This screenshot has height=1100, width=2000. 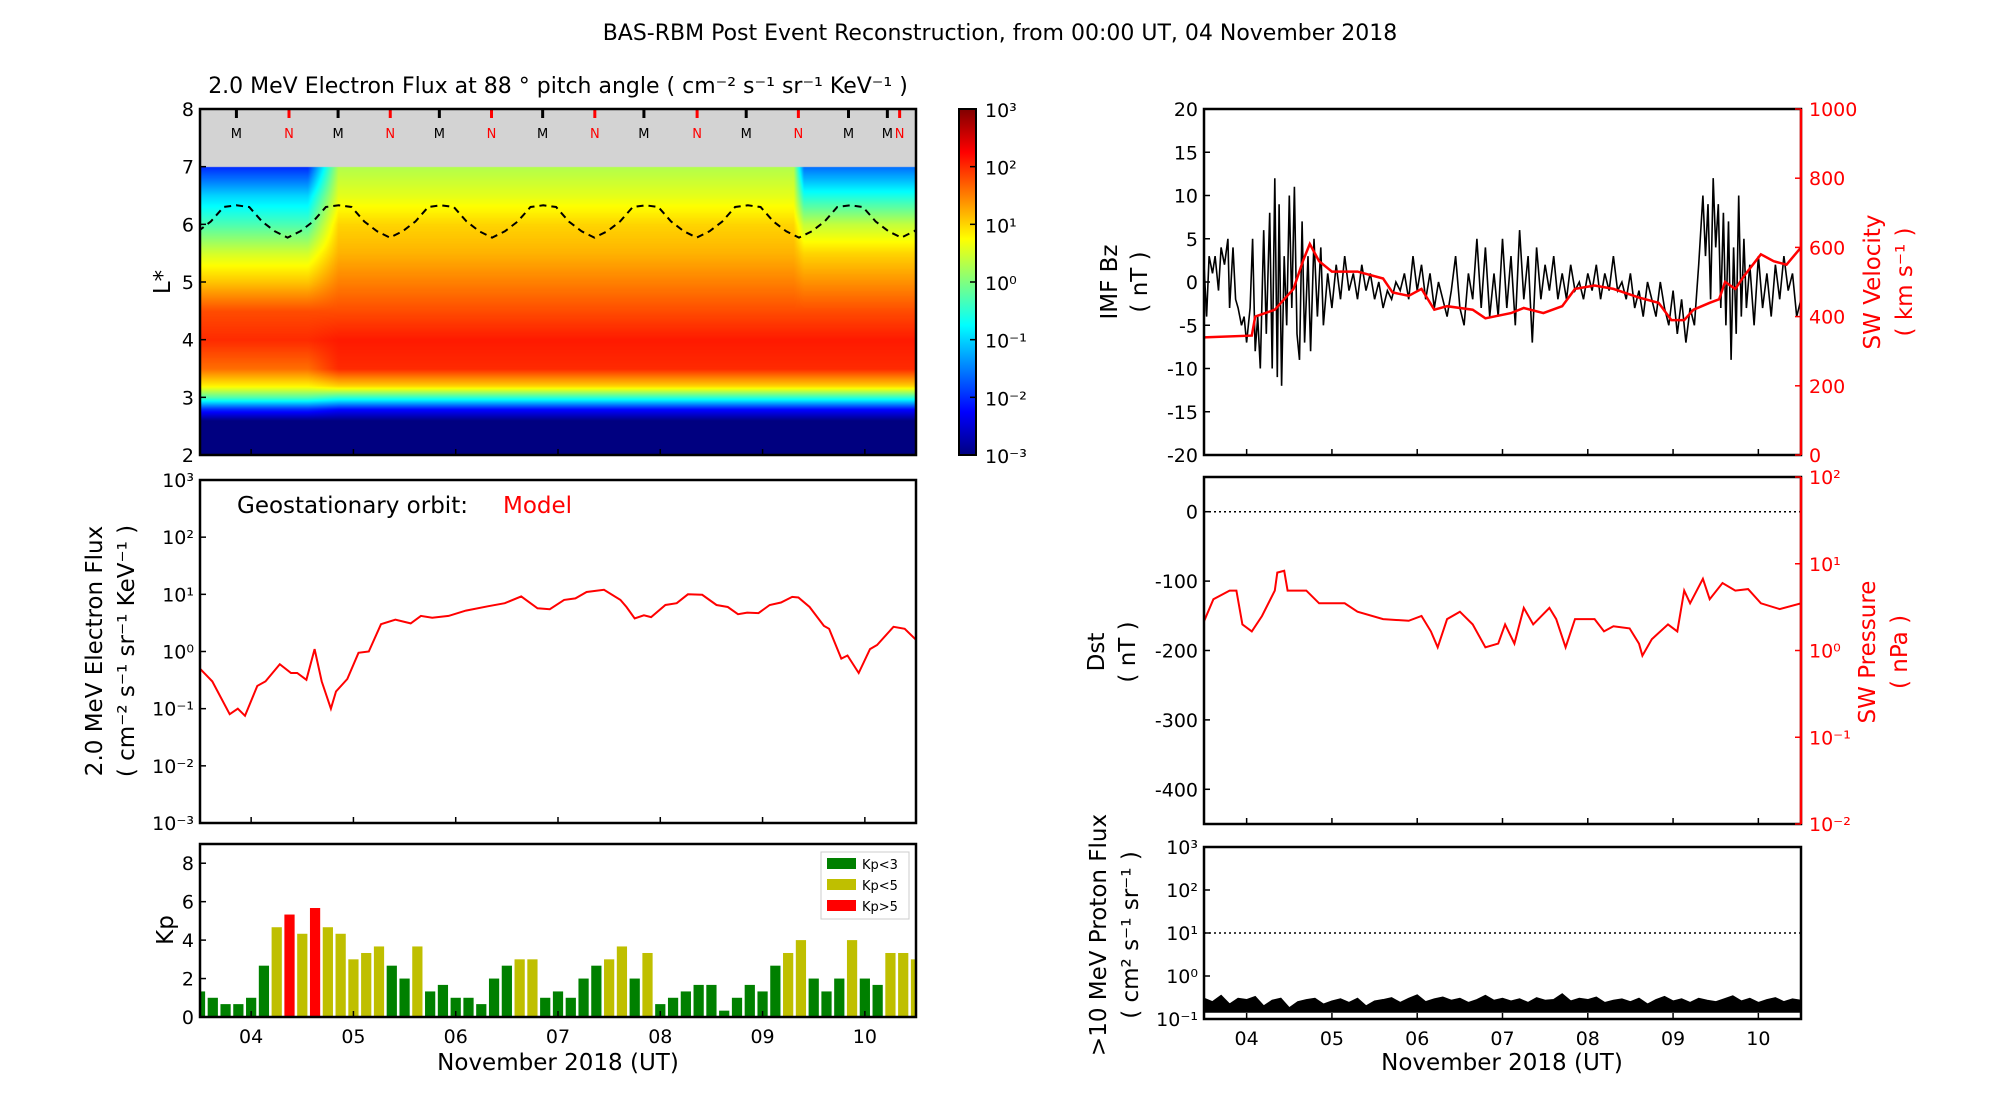 I want to click on colorbar-tick-label: 10⁻¹, so click(x=1006, y=342).